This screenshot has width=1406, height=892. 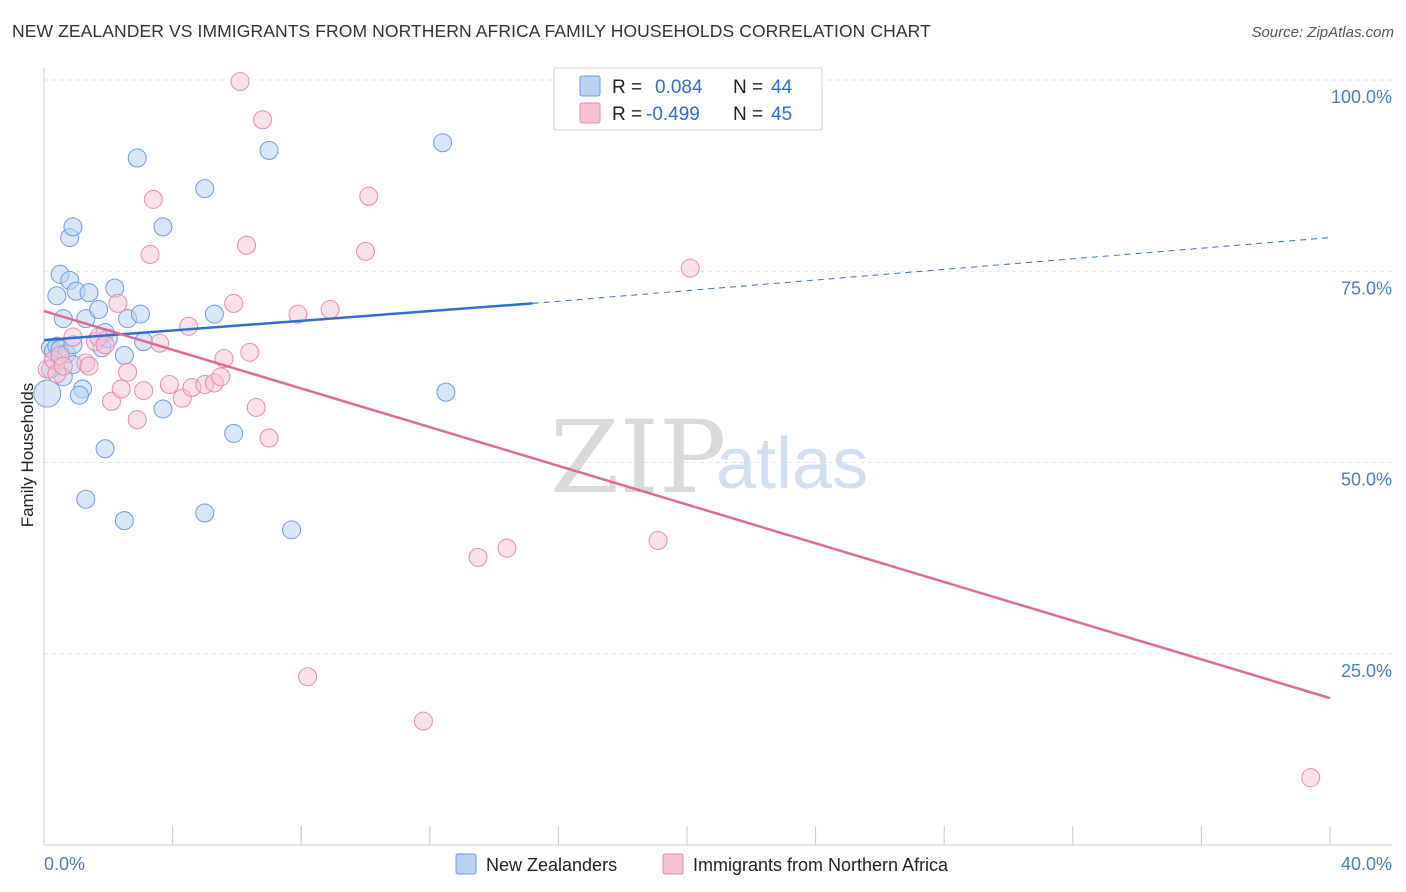 I want to click on legend-n-label-2: N =, so click(x=748, y=114).